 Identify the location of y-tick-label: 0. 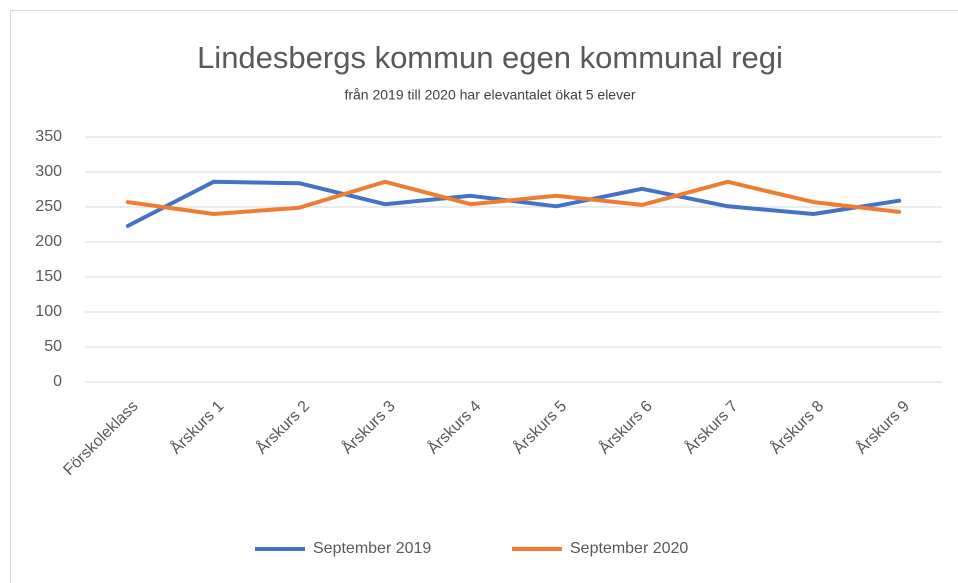
(57, 381).